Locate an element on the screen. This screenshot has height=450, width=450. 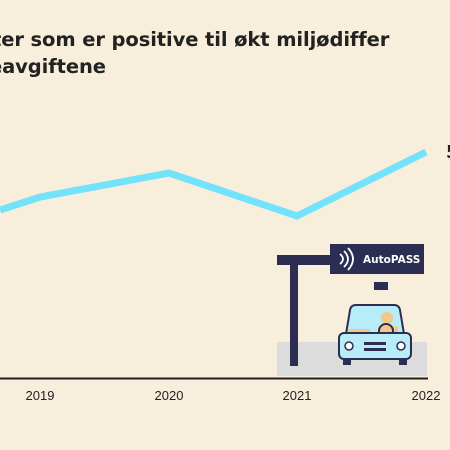
driver-head is located at coordinates (387, 318).